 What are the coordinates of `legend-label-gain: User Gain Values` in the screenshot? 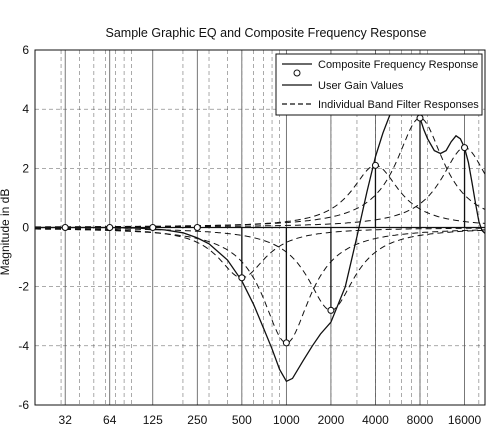 It's located at (361, 86).